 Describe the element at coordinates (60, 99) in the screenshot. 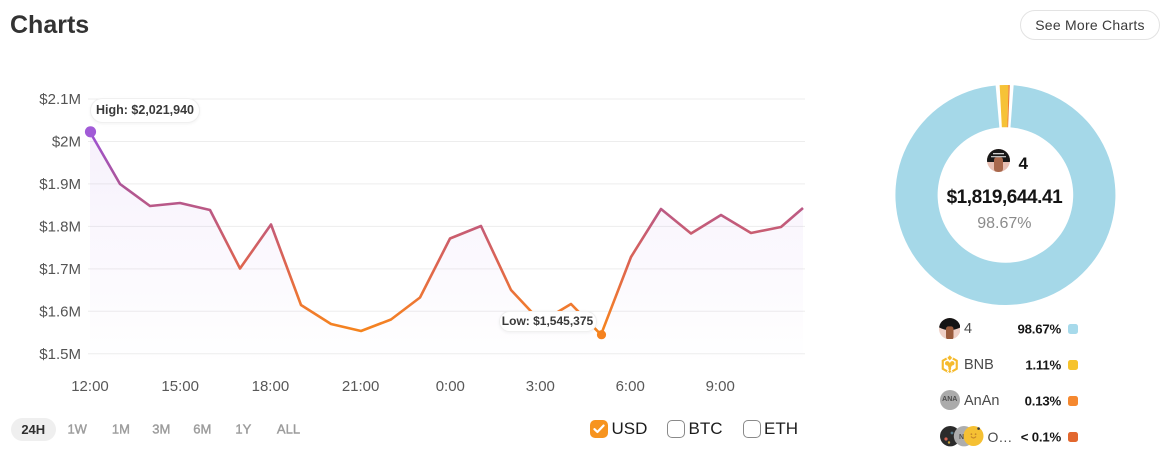

I see `svg-text: $2.1M` at that location.